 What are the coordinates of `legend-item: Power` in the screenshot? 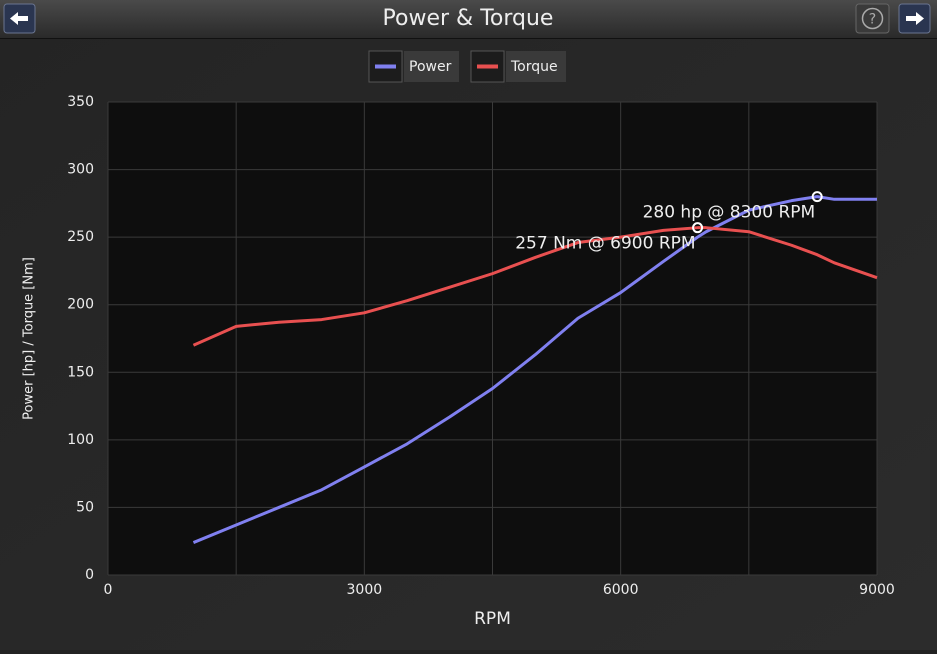 It's located at (413, 66).